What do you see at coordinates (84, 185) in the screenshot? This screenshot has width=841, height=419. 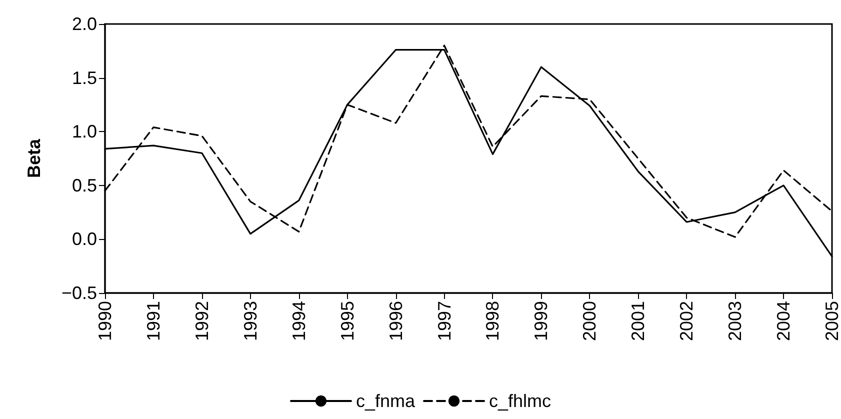 I see `y-tick-label: 0.5` at bounding box center [84, 185].